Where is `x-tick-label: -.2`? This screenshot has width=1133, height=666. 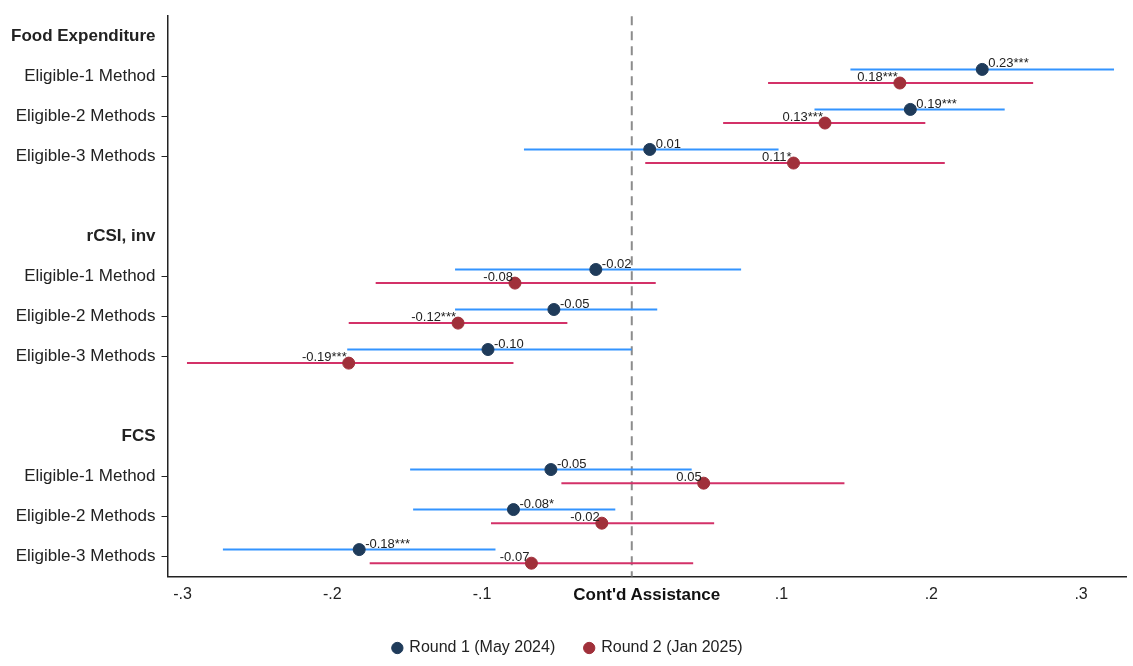 x-tick-label: -.2 is located at coordinates (332, 594).